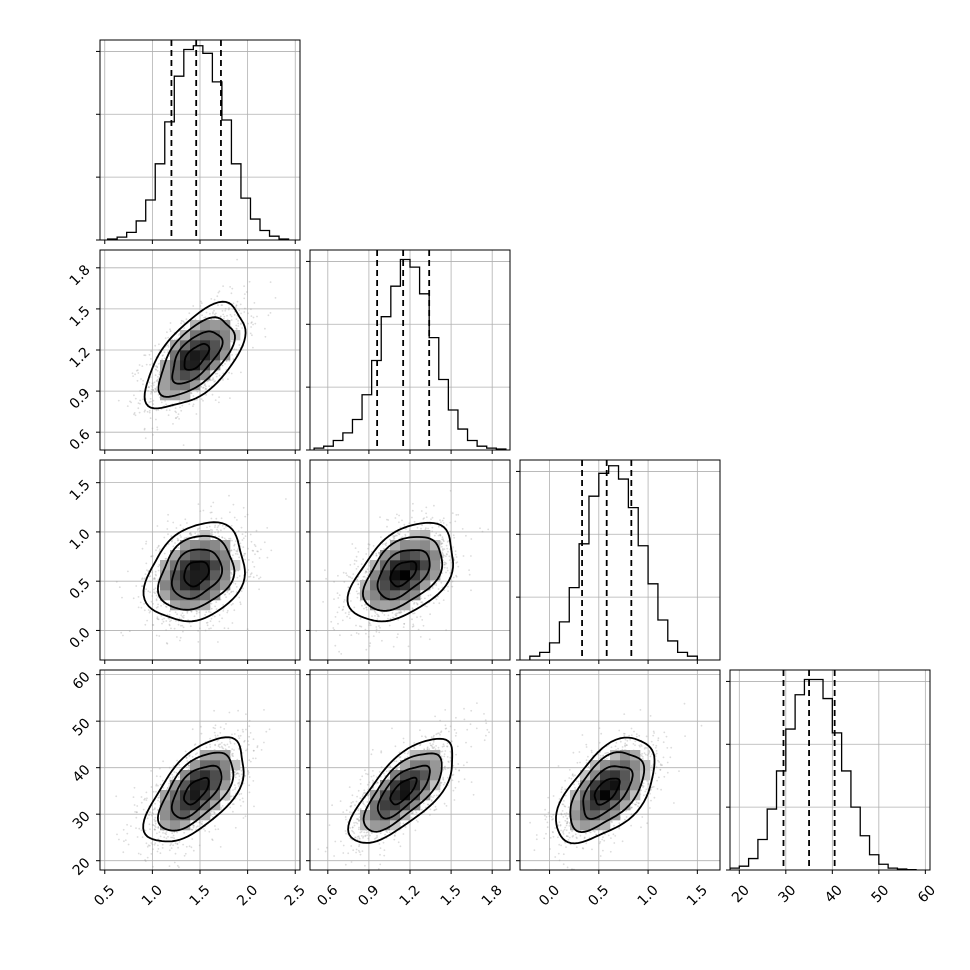 Image resolution: width=970 pixels, height=970 pixels. What do you see at coordinates (400, 572) in the screenshot?
I see `panel-clip-group` at bounding box center [400, 572].